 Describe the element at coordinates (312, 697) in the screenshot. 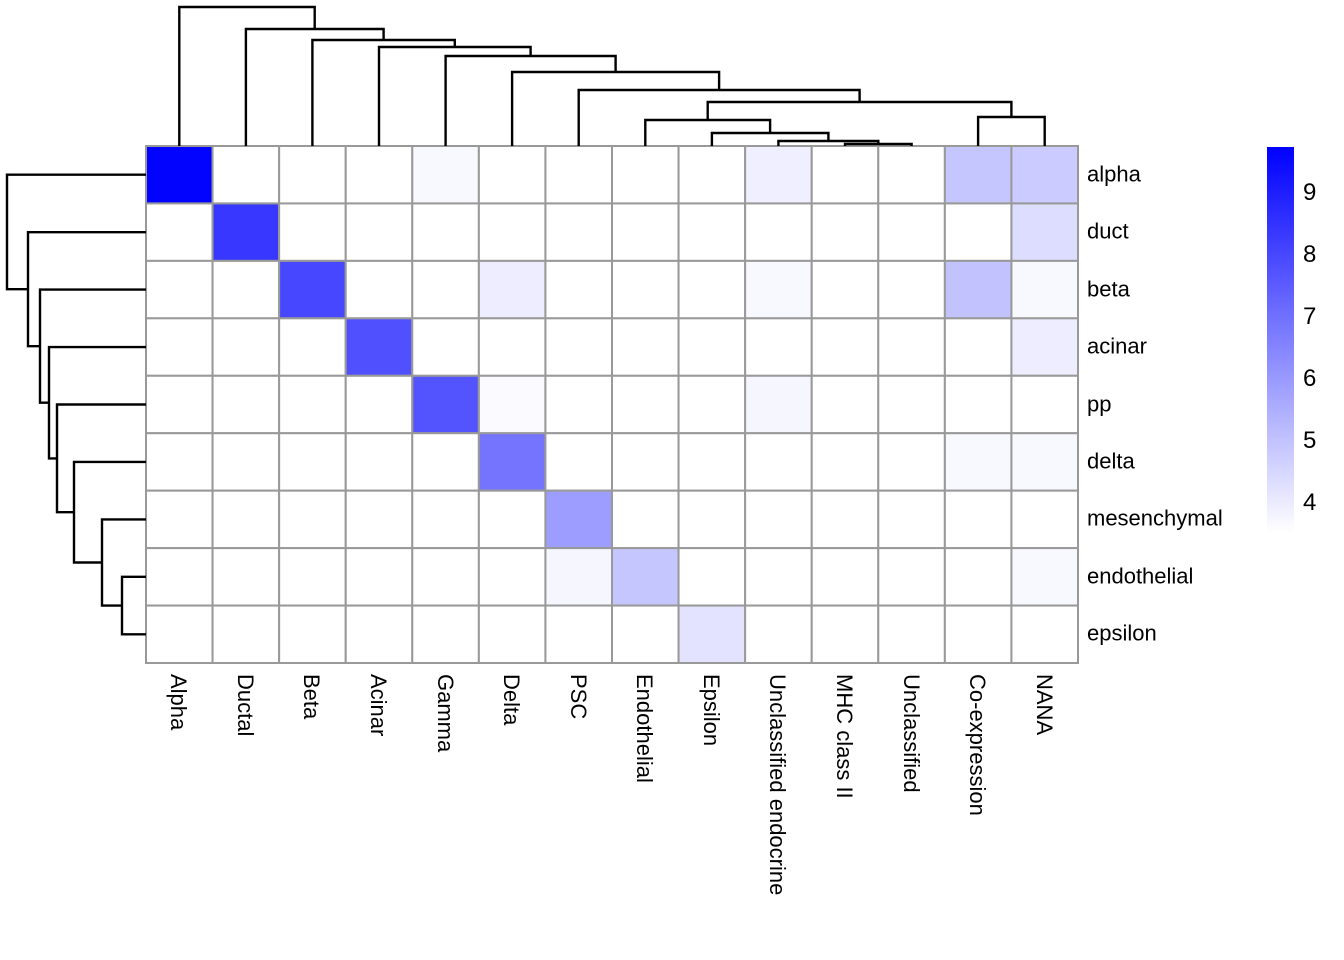

I see `column-label: Beta` at that location.